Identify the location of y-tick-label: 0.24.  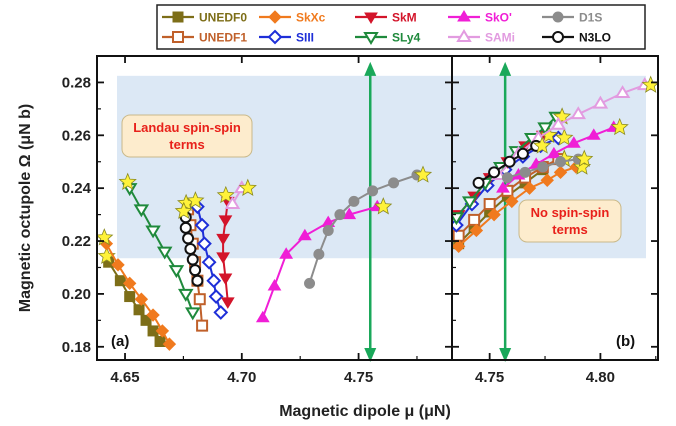
(77, 188).